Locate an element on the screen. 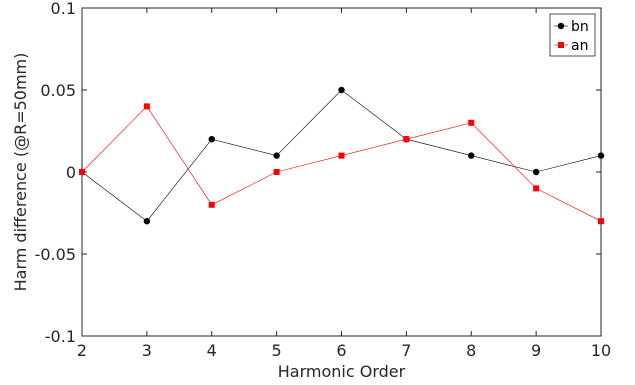 The height and width of the screenshot is (385, 635). y-tick-label: -0.05 is located at coordinates (55, 254).